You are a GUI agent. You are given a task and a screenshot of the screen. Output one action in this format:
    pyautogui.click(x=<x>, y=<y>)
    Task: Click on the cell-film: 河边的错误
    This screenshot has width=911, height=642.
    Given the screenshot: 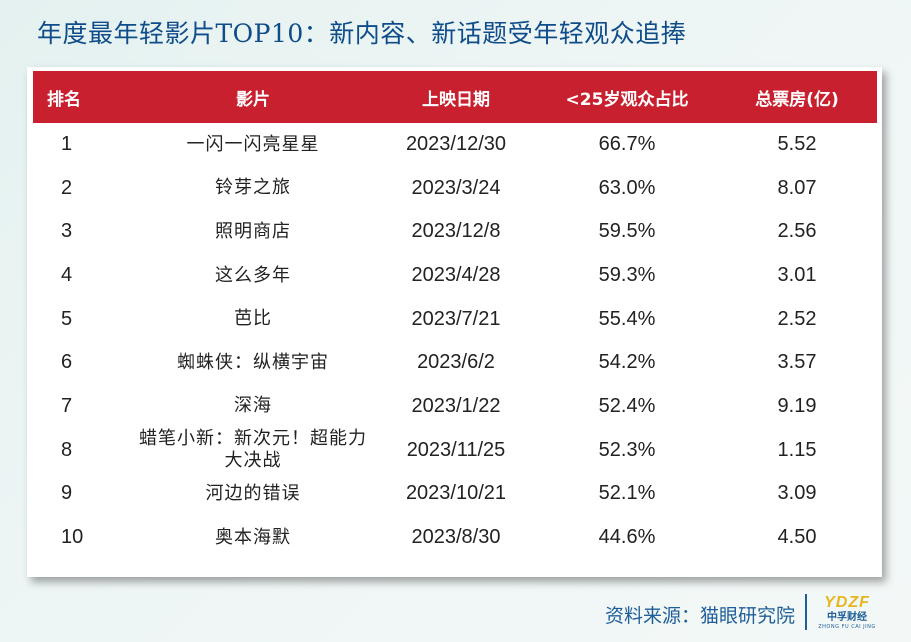 What is the action you would take?
    pyautogui.click(x=253, y=493)
    